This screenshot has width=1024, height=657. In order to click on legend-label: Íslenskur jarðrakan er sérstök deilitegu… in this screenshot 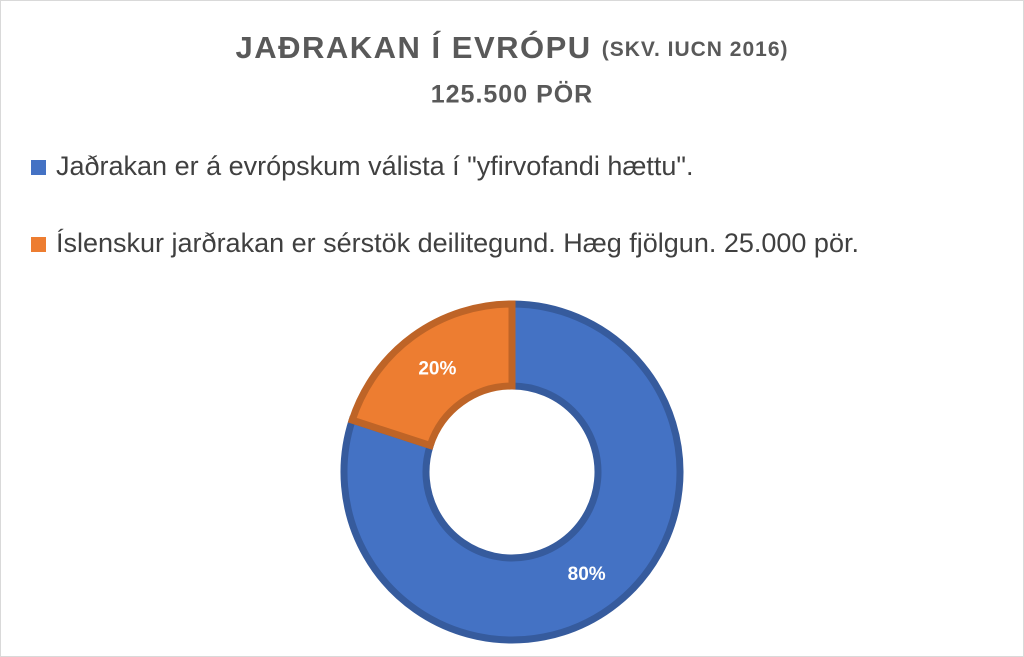, I will do `click(457, 243)`.